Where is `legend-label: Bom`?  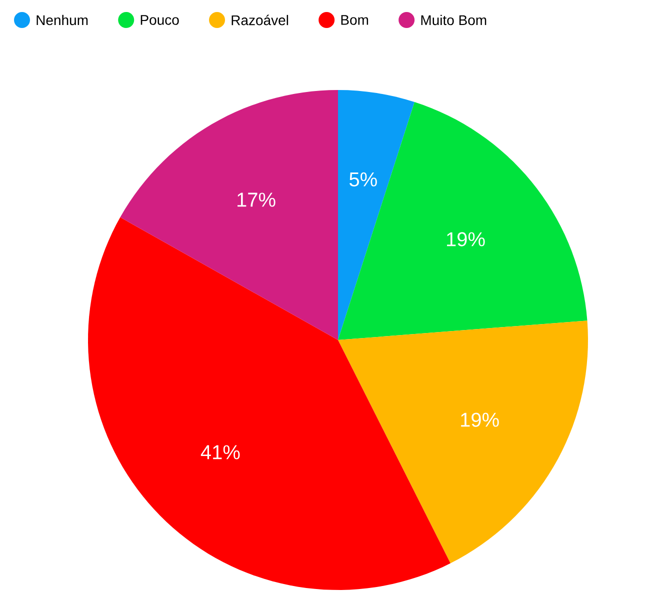
legend-label: Bom is located at coordinates (354, 20).